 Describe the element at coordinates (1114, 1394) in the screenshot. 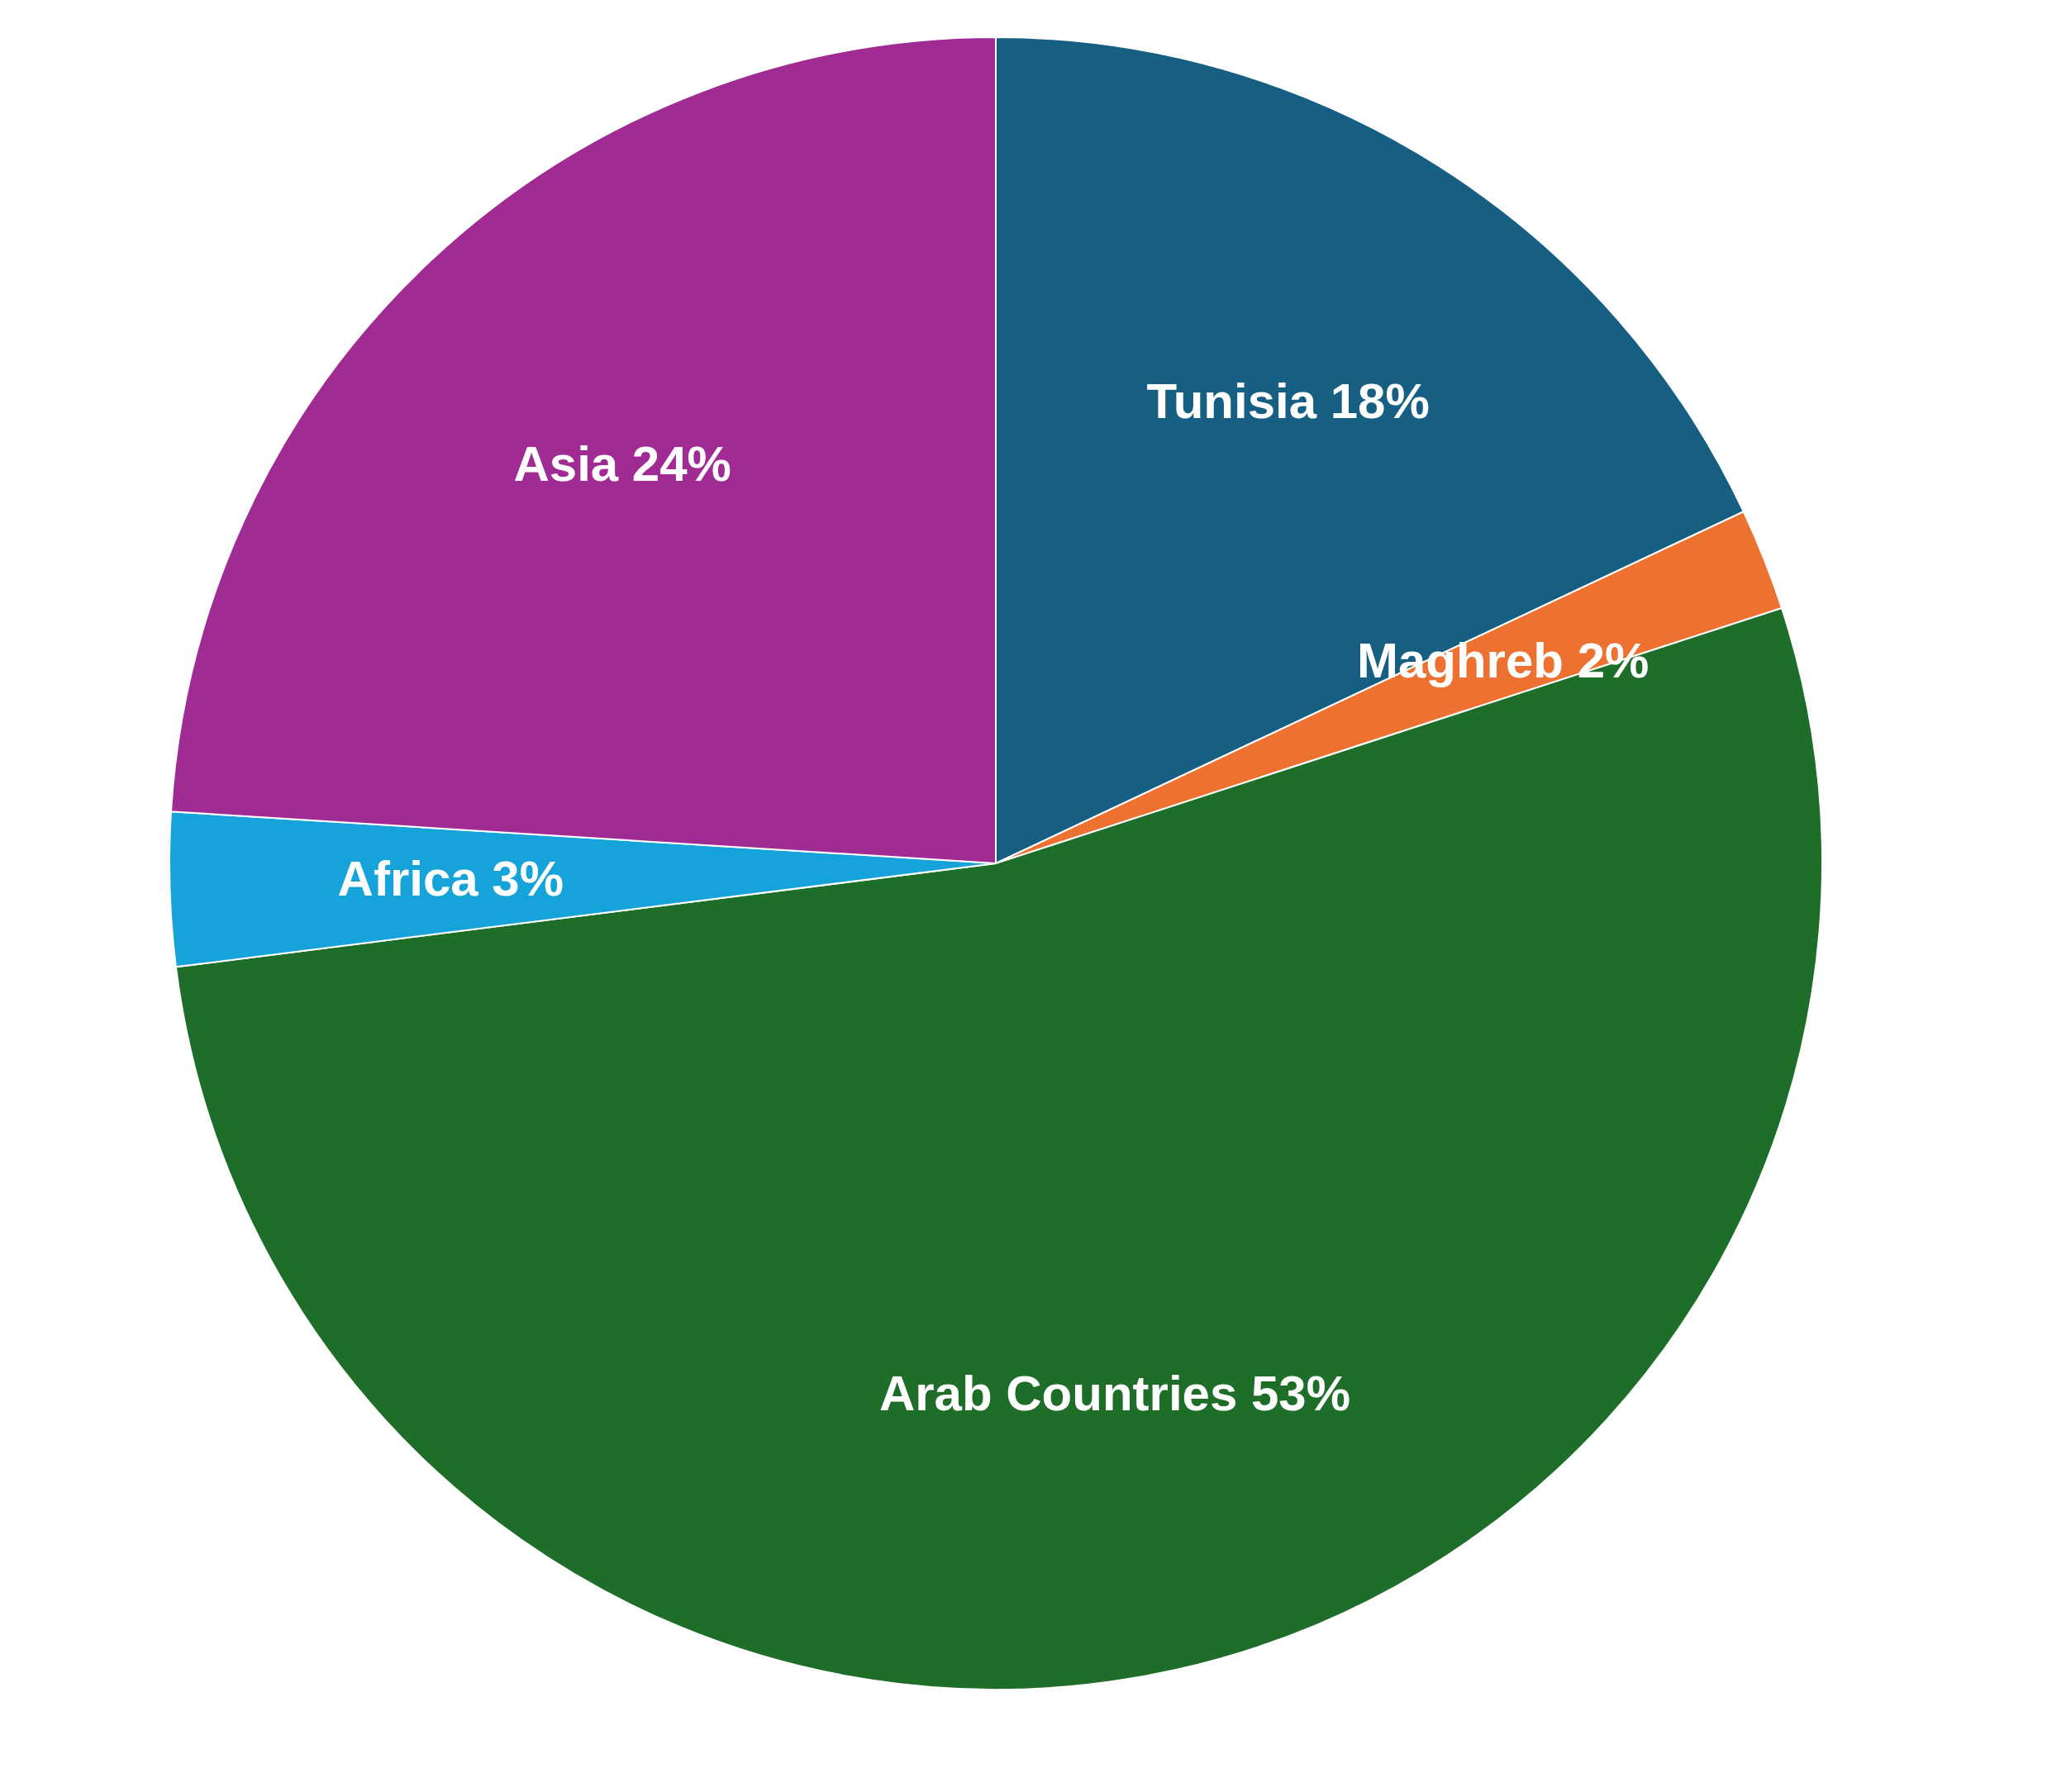

I see `slice-label: Arab Countries 53%` at that location.